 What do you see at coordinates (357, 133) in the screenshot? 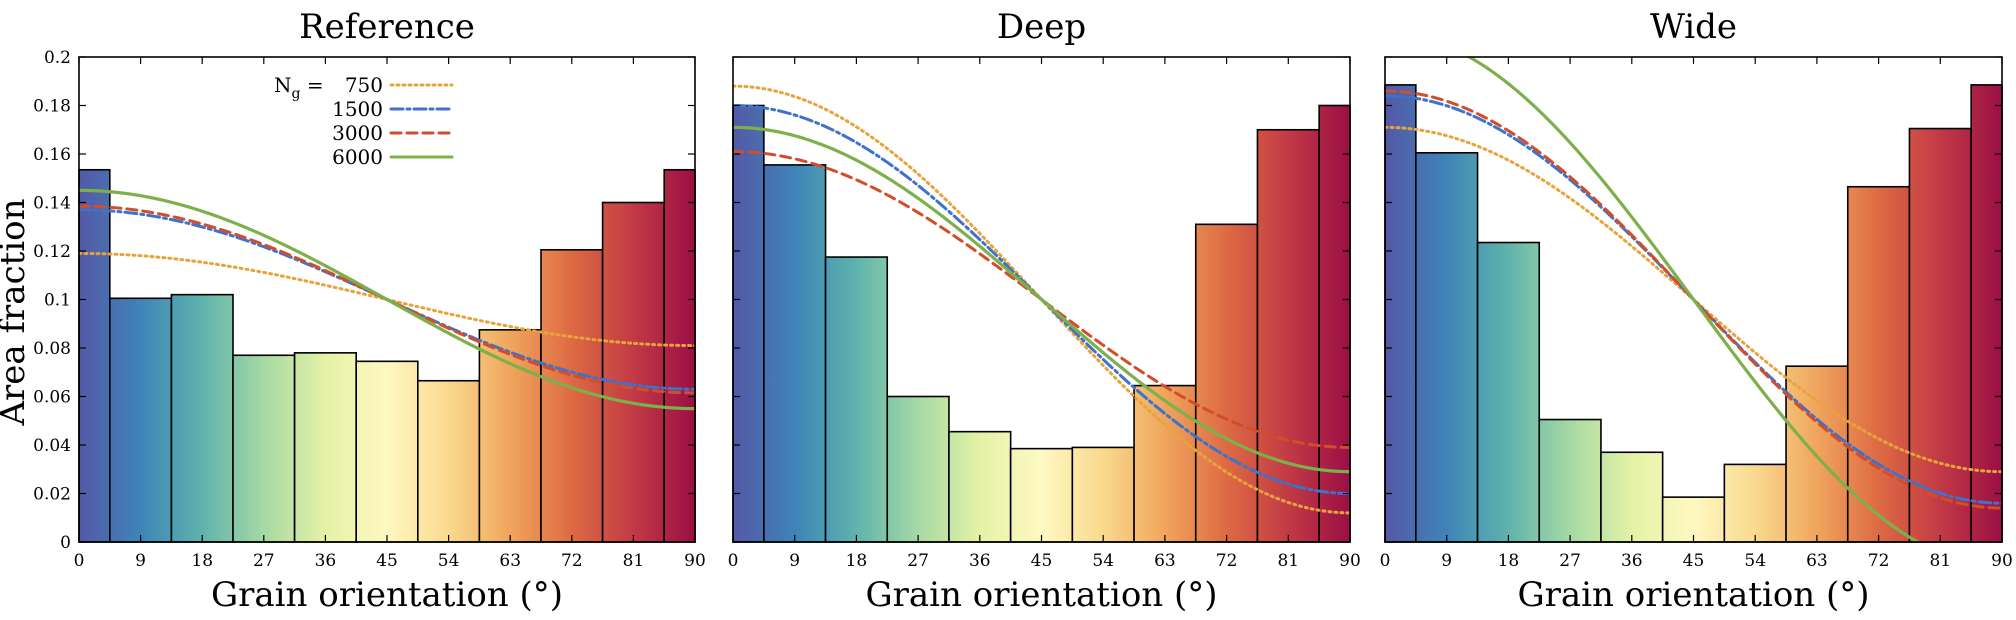
I see `legend-entry-label: 3000` at bounding box center [357, 133].